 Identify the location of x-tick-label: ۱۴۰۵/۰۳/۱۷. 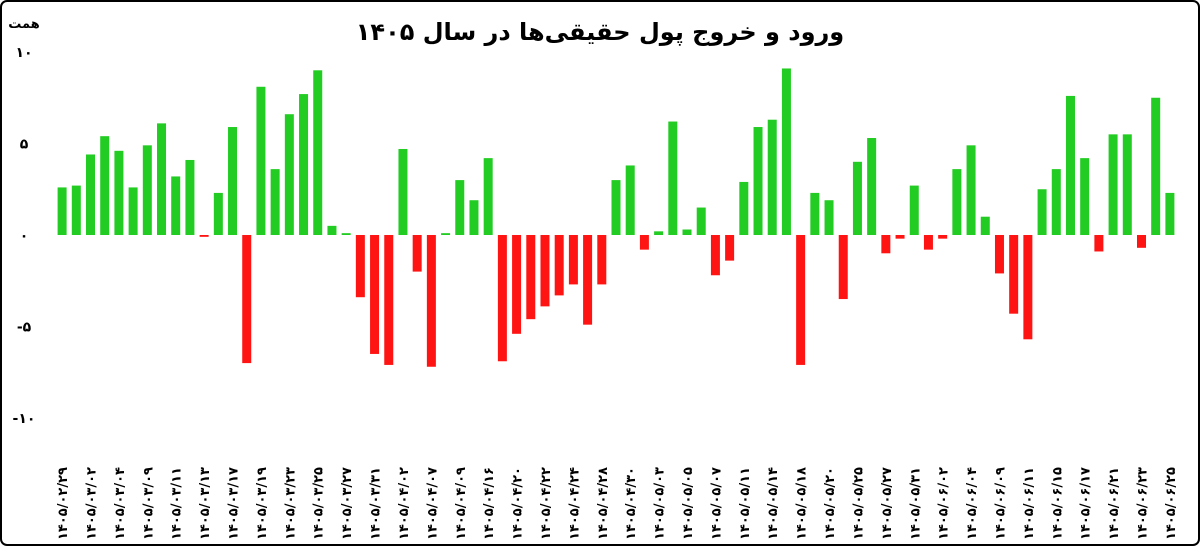
(234, 503).